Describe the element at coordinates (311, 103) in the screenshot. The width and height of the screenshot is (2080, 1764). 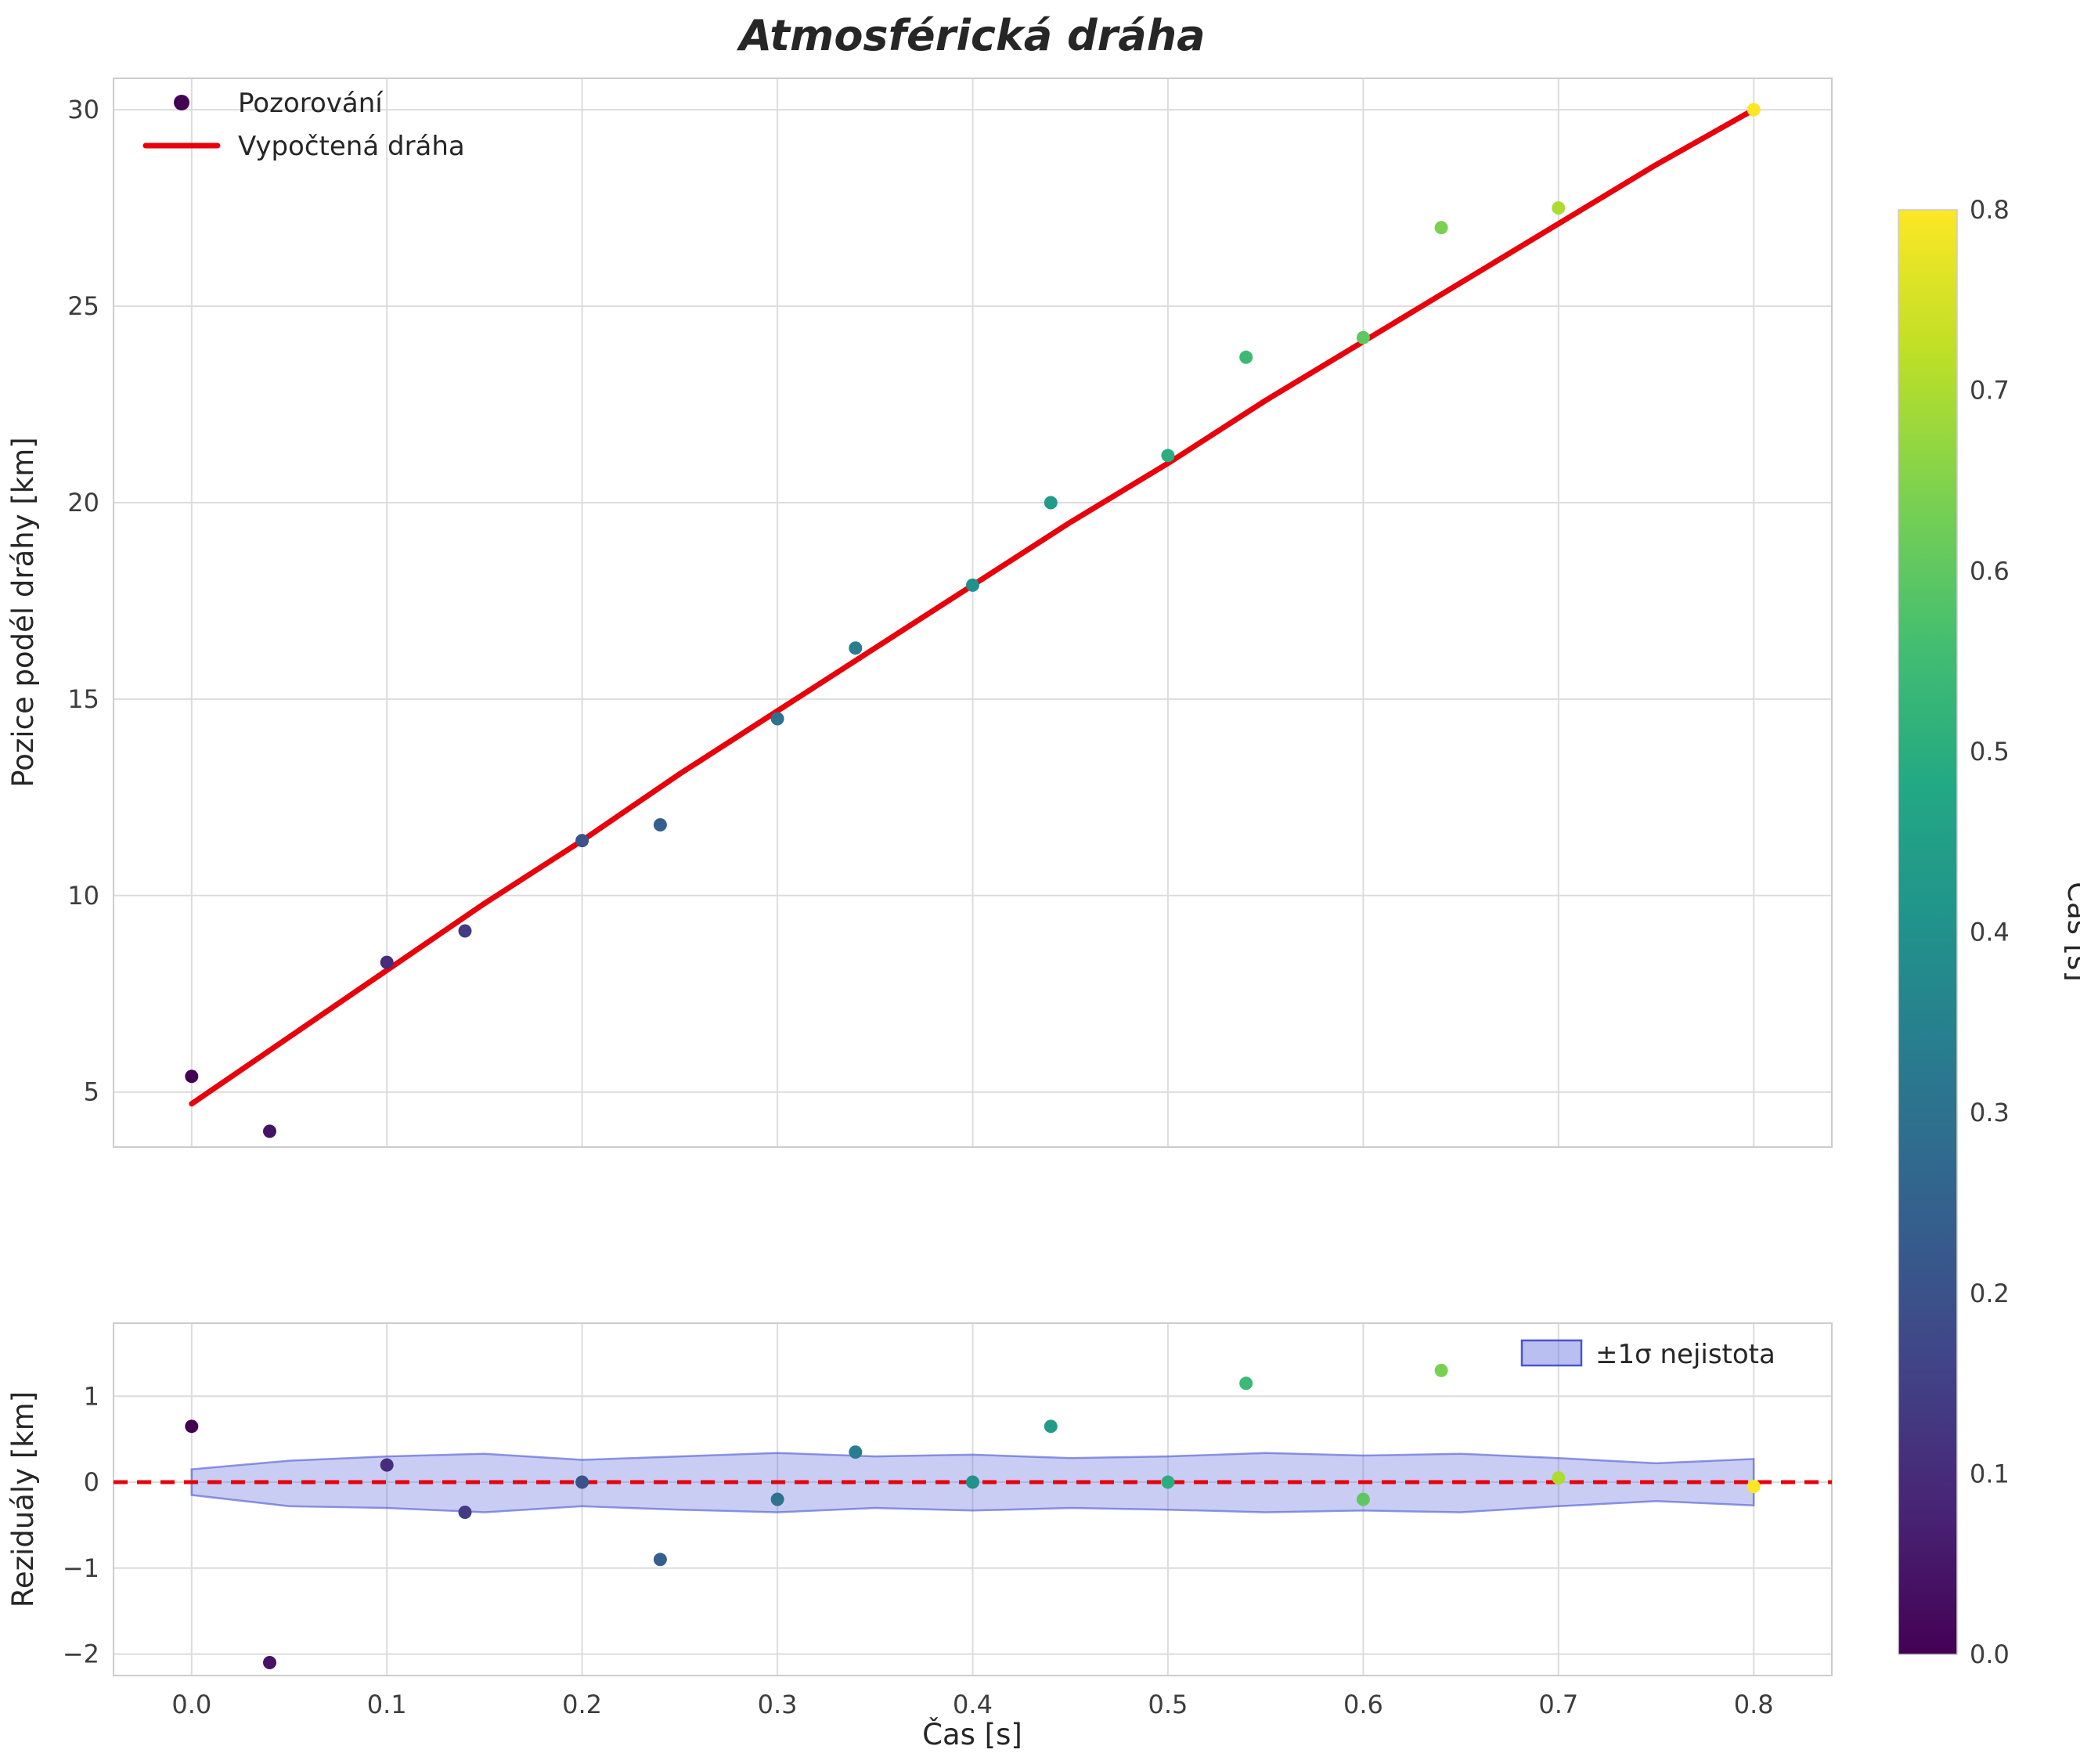
I see `legend-observation-label: Pozorování` at that location.